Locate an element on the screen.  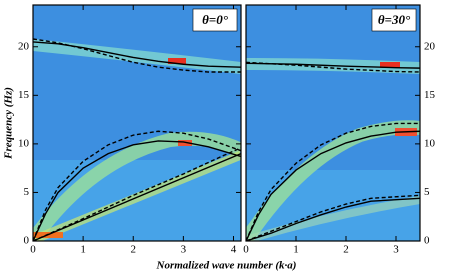
y-axis-label: Frequency (Hz) is located at coordinates (9, 123).